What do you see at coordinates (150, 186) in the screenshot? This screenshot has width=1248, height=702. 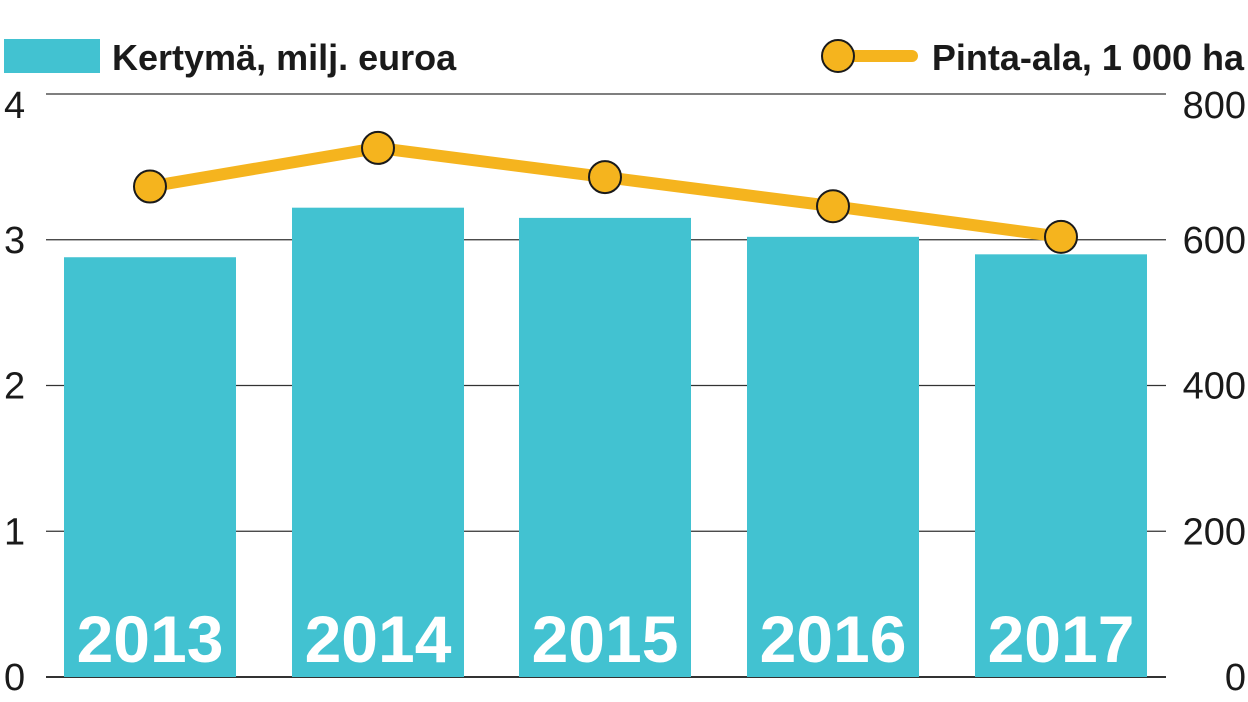 I see `line-marker-2013` at bounding box center [150, 186].